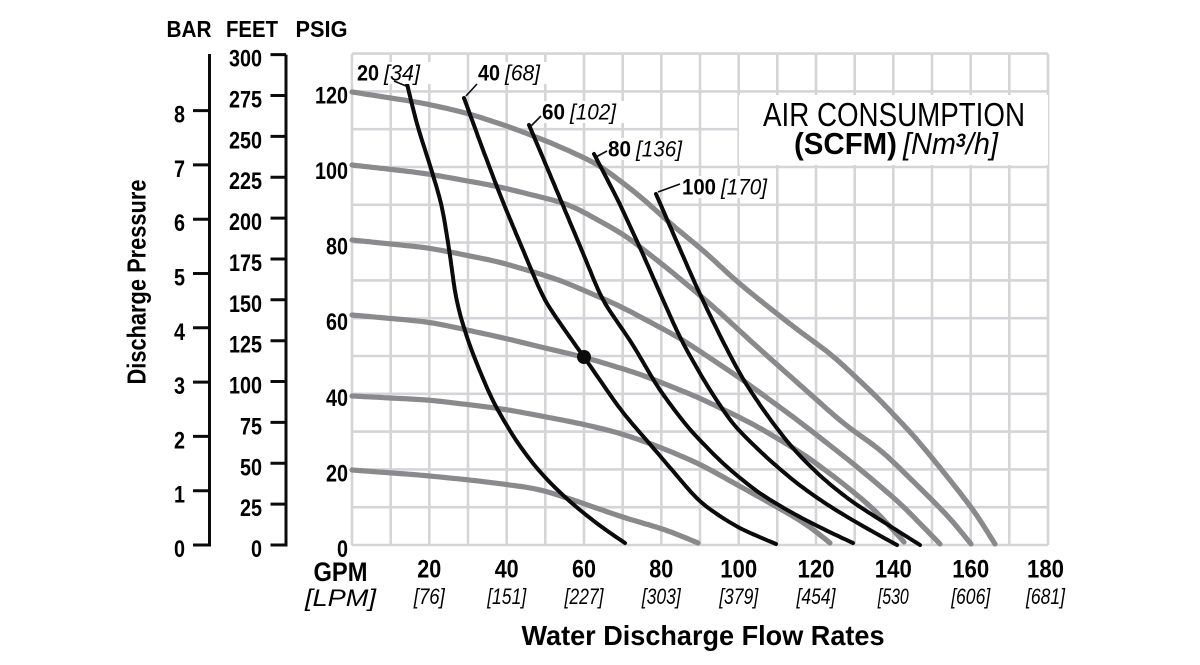  I want to click on svg-text: 6, so click(179, 223).